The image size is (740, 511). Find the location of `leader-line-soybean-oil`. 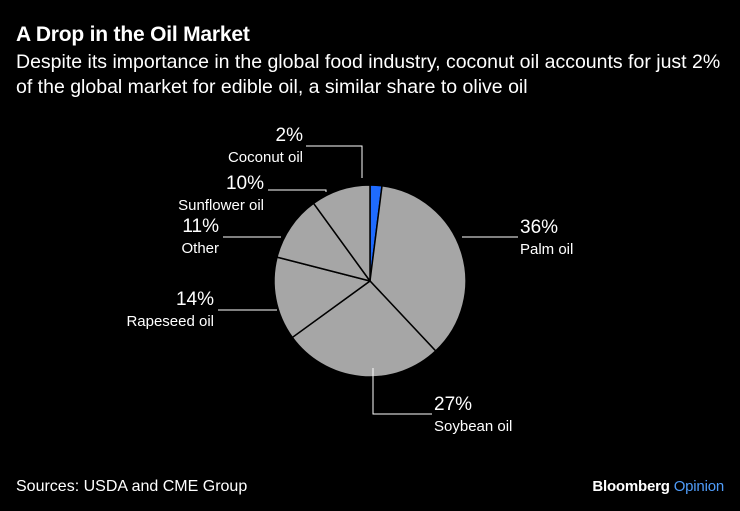

leader-line-soybean-oil is located at coordinates (402, 391).